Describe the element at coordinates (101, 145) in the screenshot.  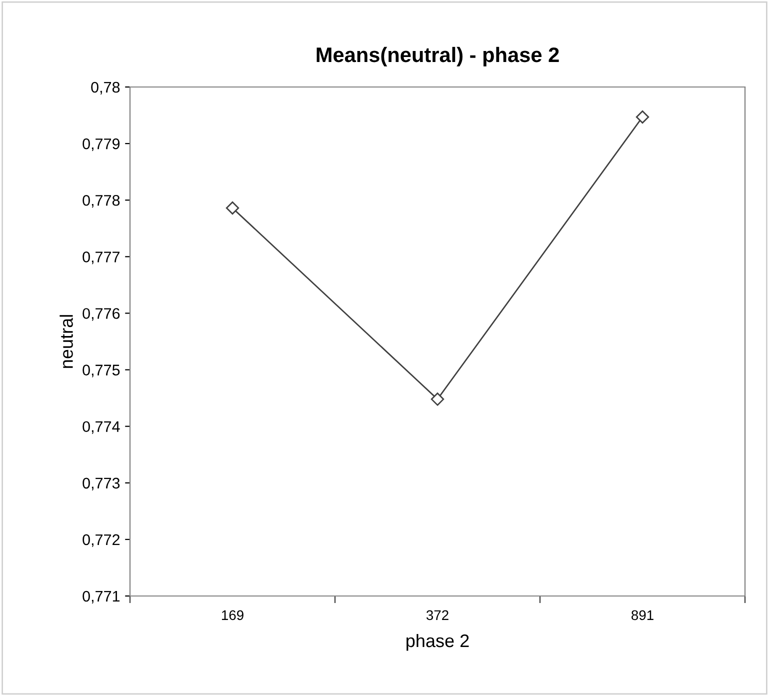
I see `y-tick-label: 0,779` at that location.